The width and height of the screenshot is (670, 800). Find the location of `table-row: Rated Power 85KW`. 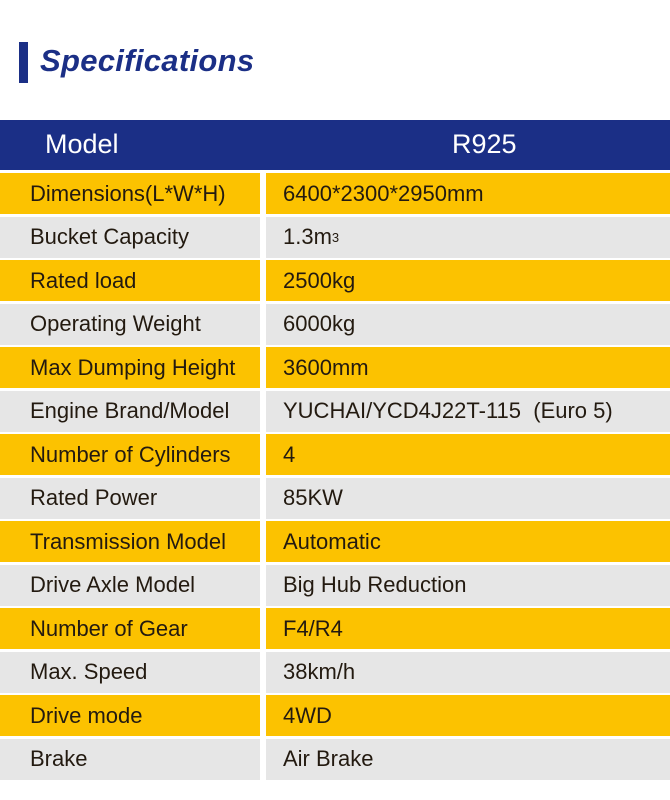

table-row: Rated Power 85KW is located at coordinates (335, 498).